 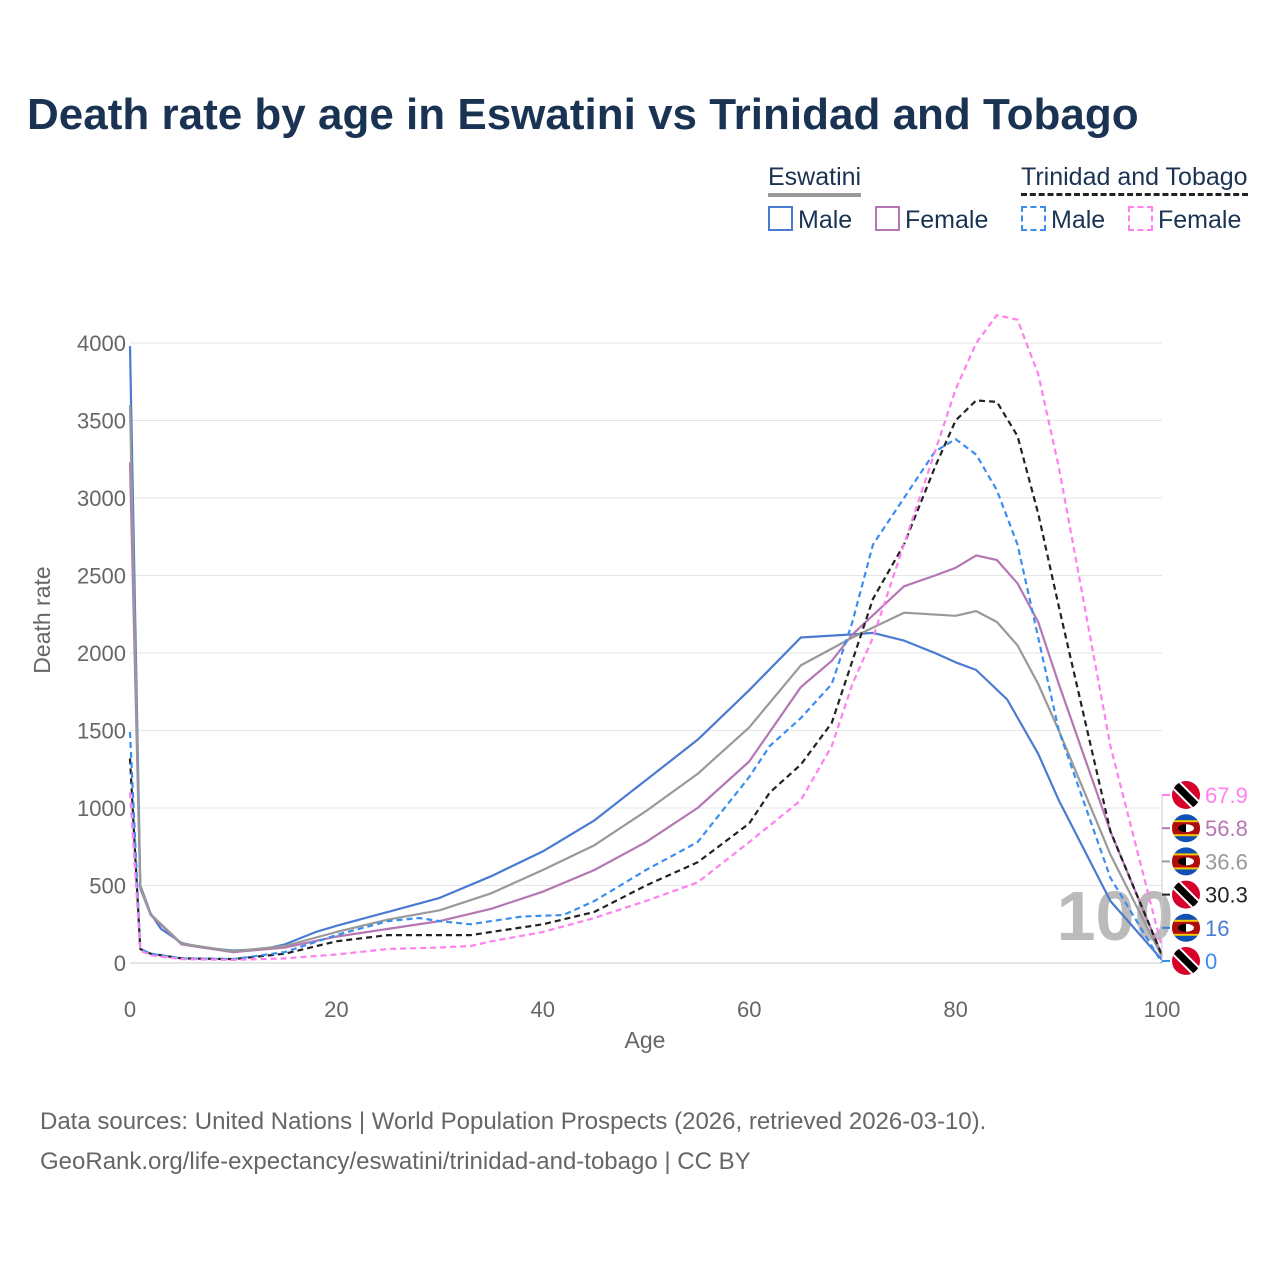 I want to click on legend-eswatini-male: Male, so click(x=810, y=220).